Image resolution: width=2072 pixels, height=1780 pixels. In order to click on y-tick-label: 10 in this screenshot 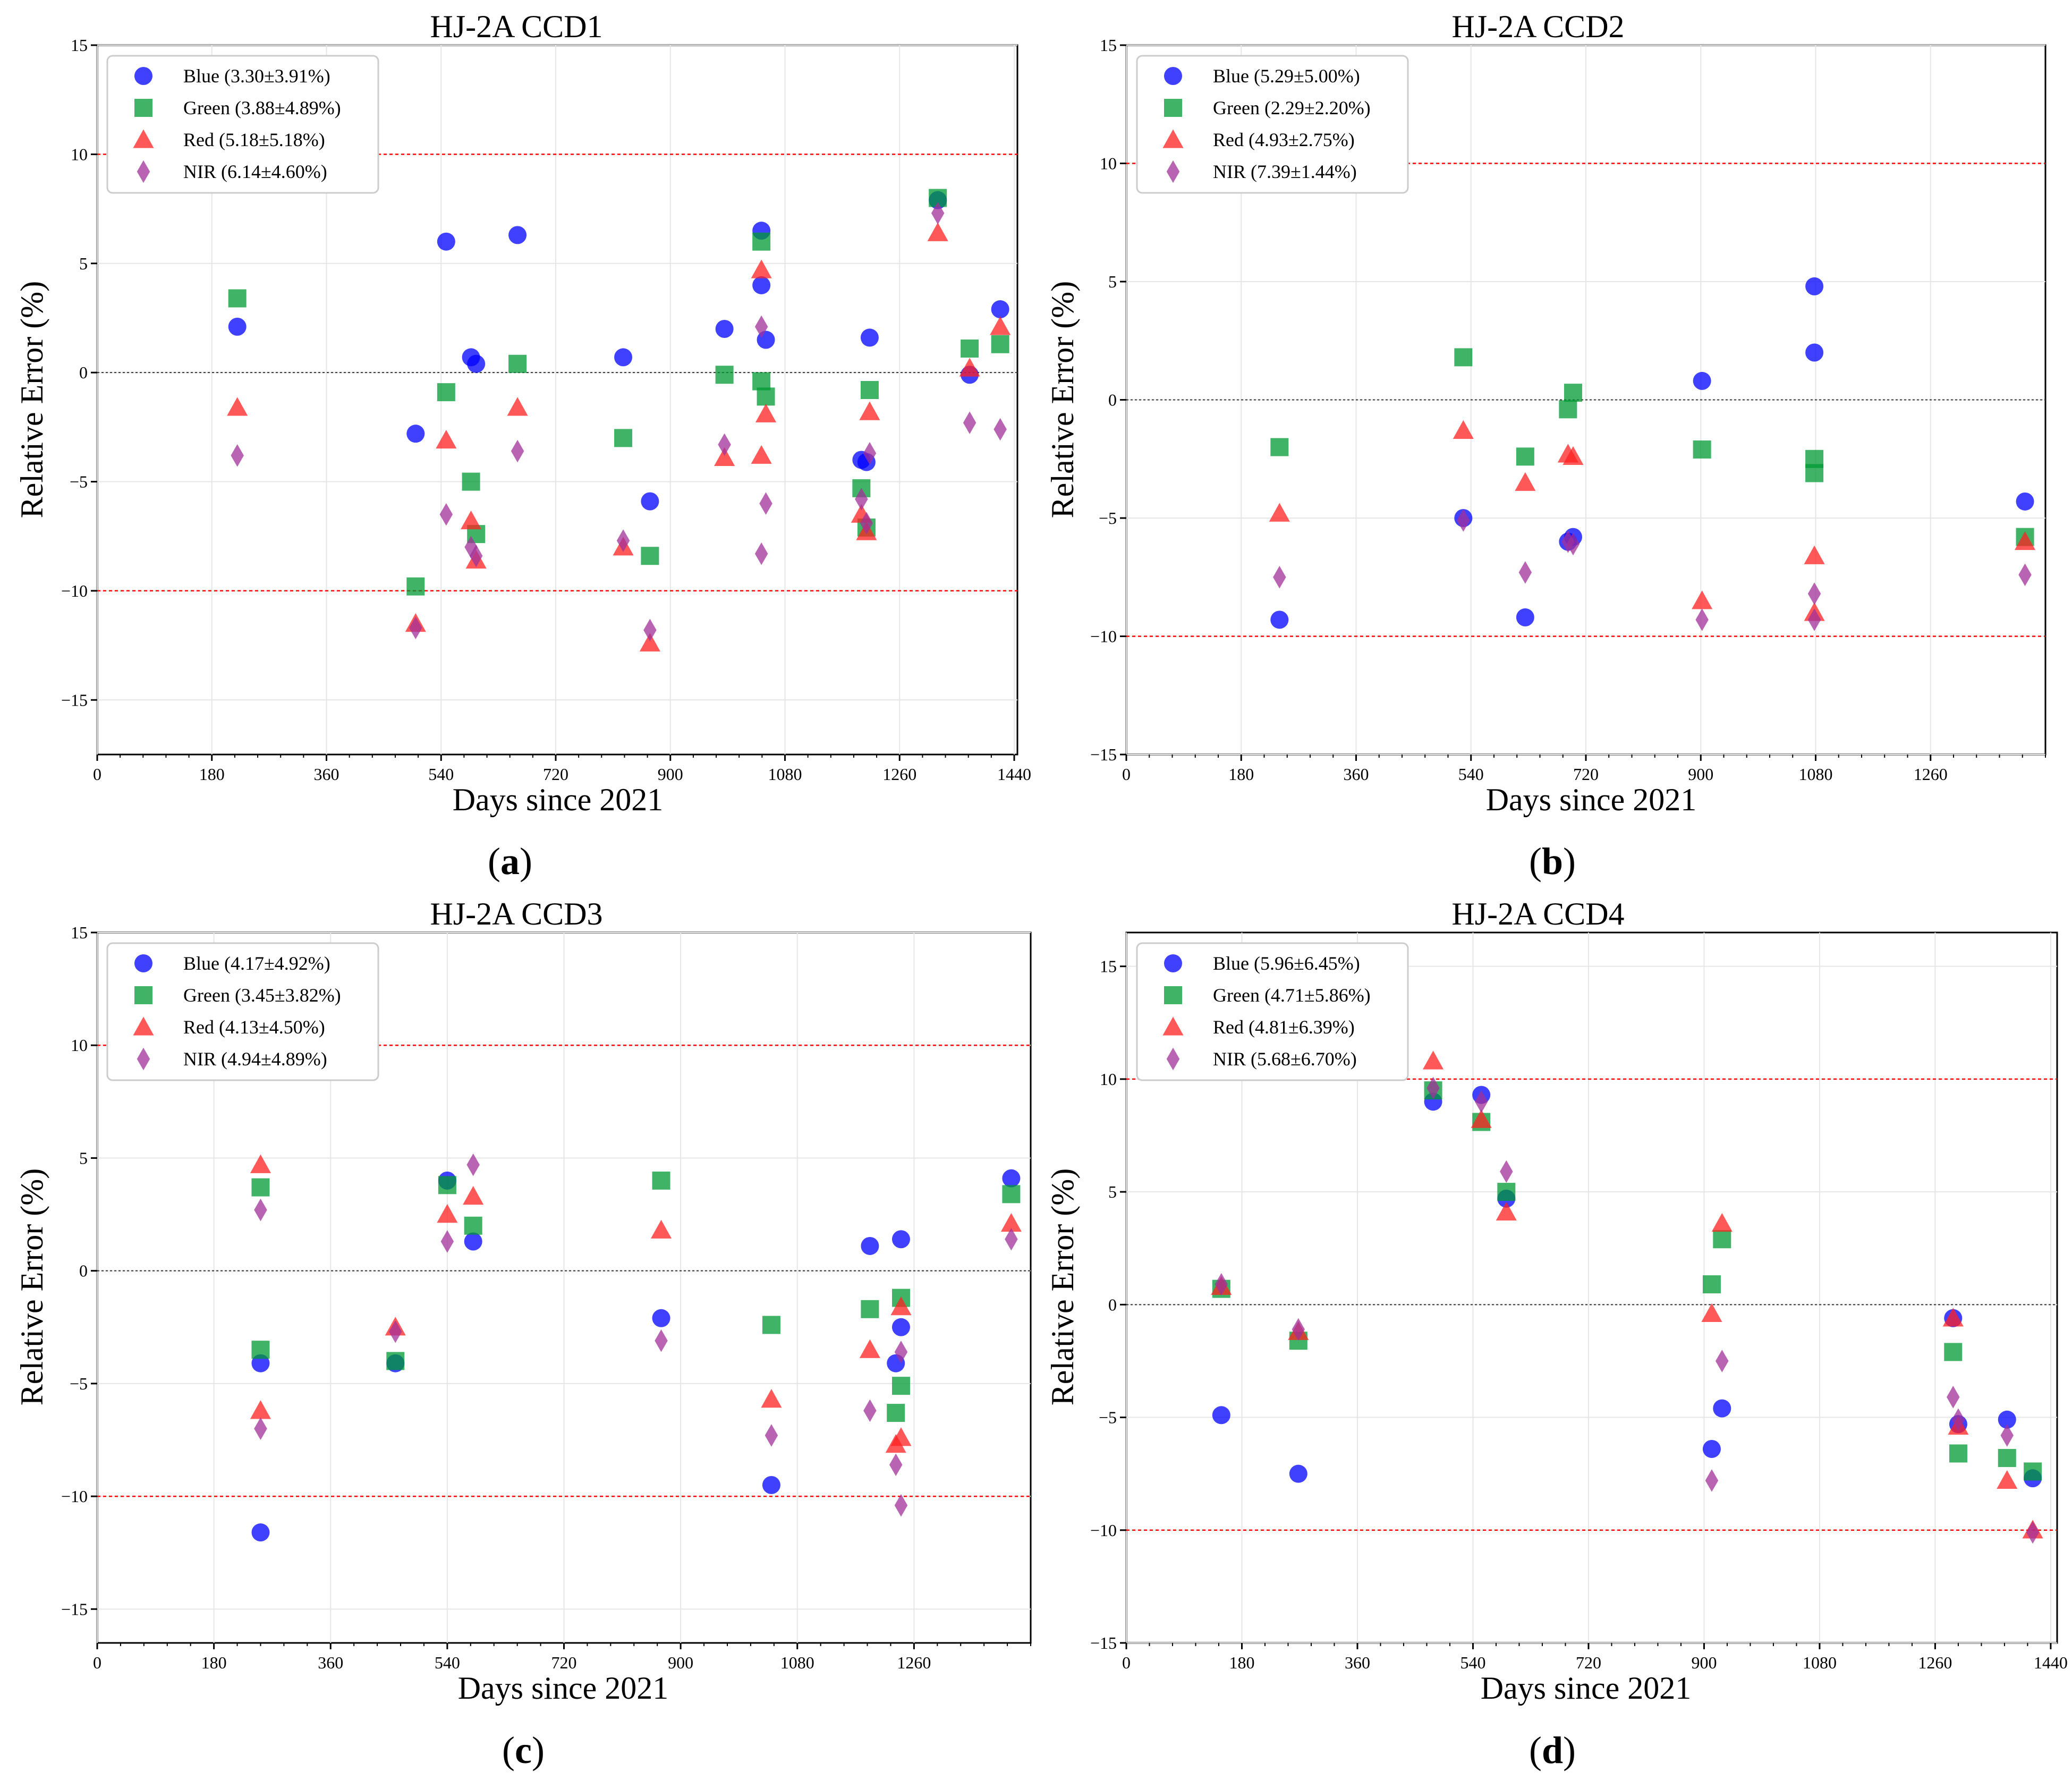, I will do `click(79, 1045)`.